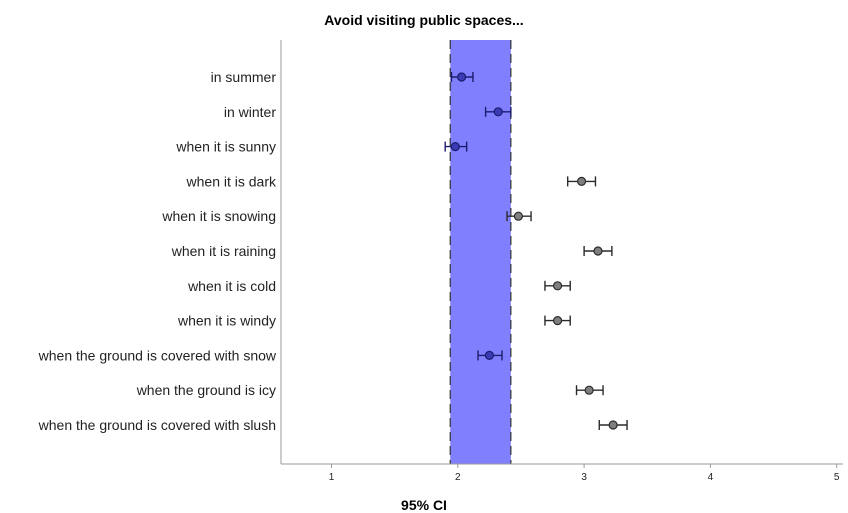 The image size is (848, 513). What do you see at coordinates (332, 477) in the screenshot?
I see `x-tick-label-1: 1` at bounding box center [332, 477].